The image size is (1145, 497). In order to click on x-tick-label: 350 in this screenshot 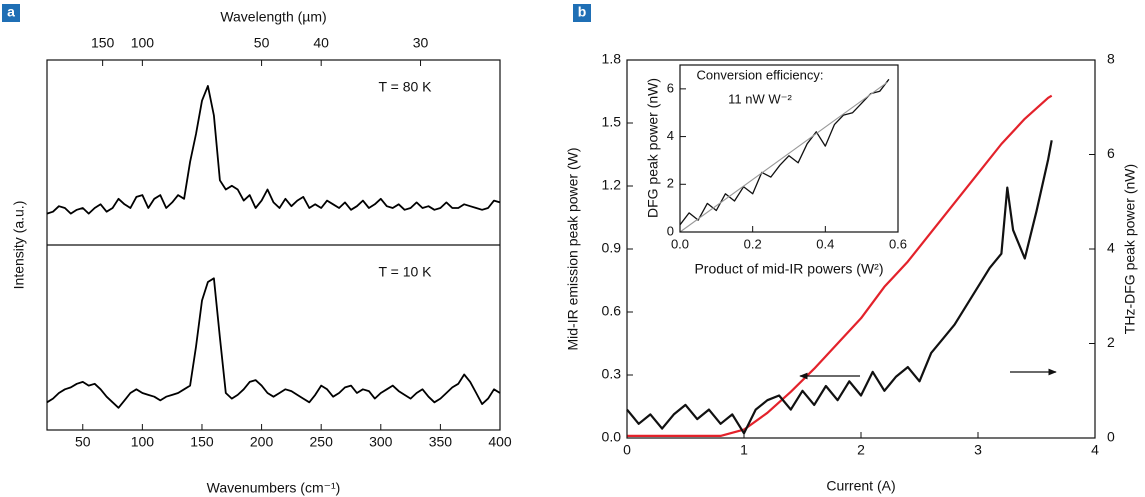, I will do `click(441, 442)`.